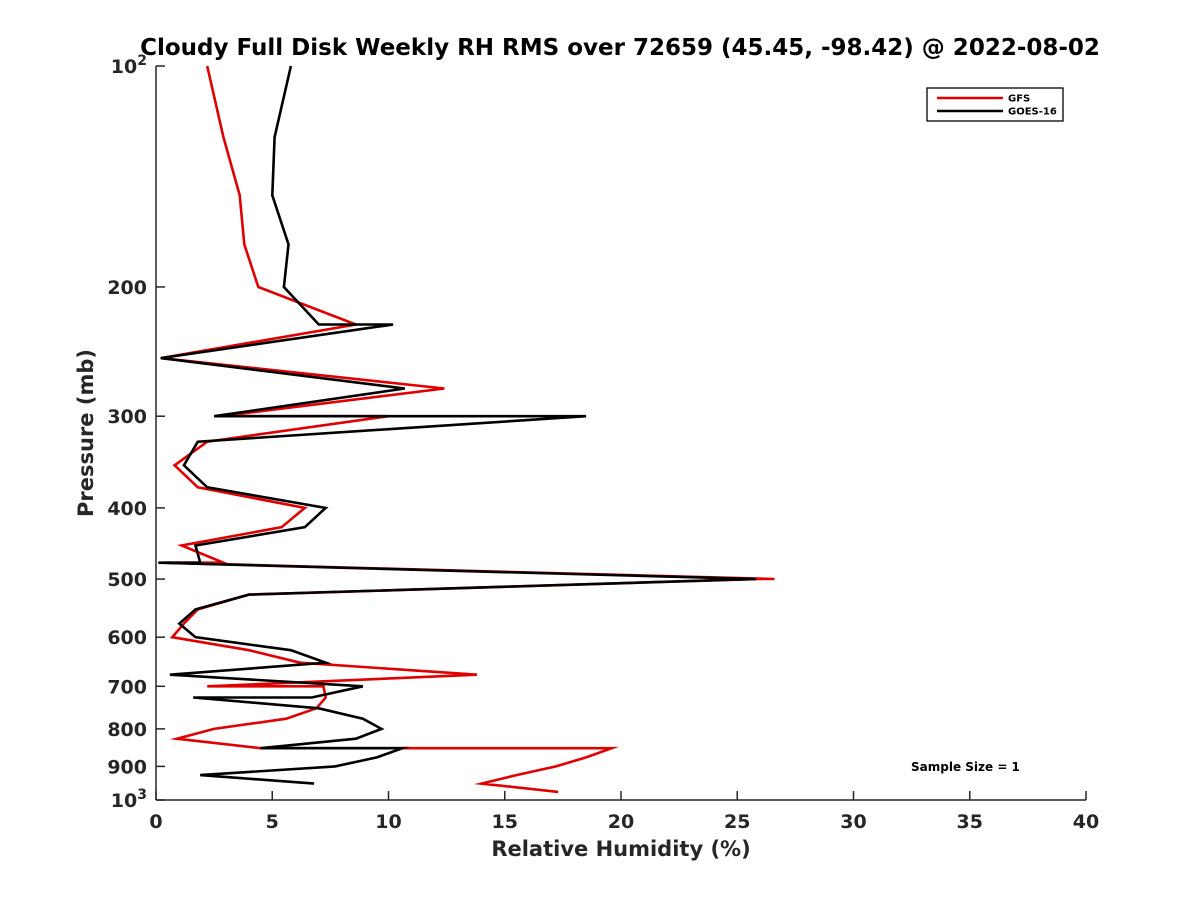  I want to click on x-tick-label: 30, so click(853, 822).